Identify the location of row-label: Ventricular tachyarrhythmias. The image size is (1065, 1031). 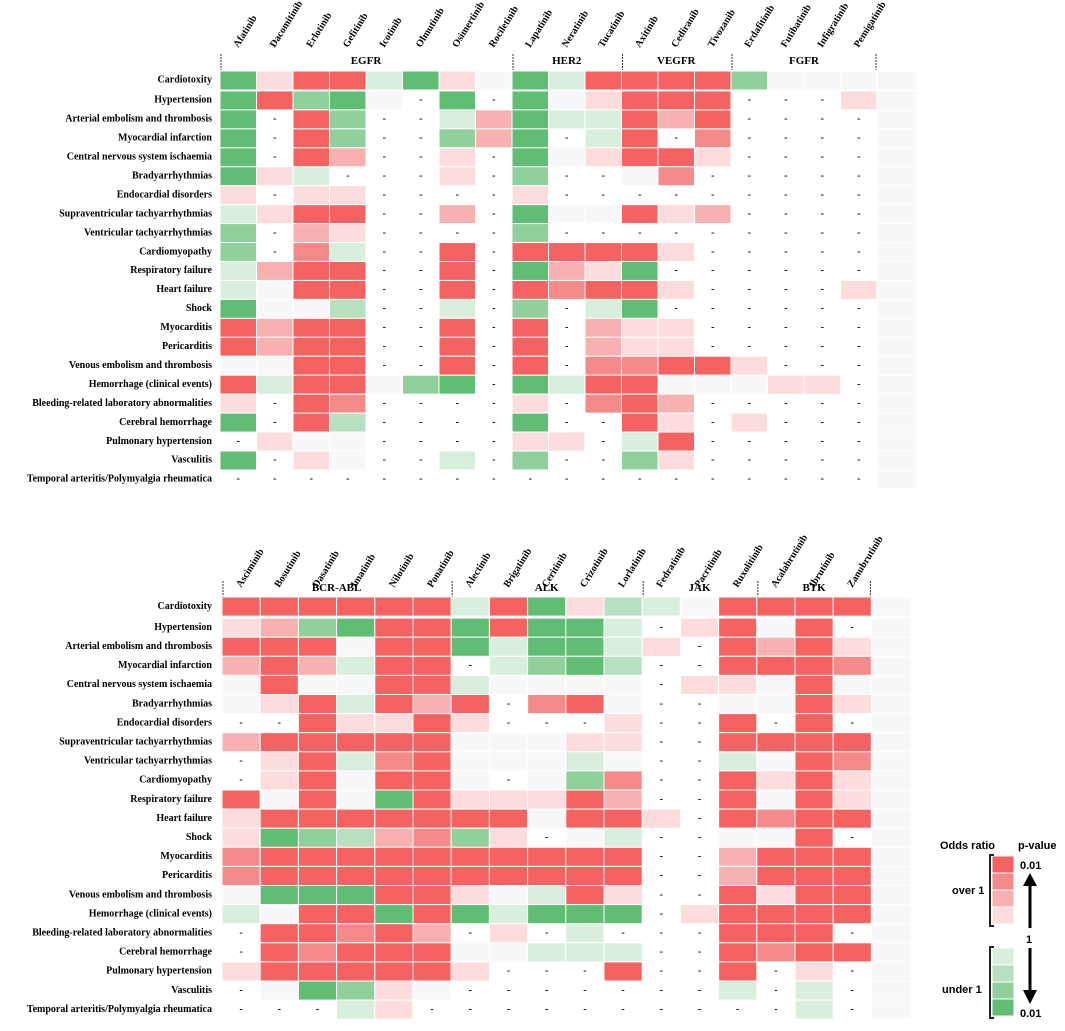
(148, 232).